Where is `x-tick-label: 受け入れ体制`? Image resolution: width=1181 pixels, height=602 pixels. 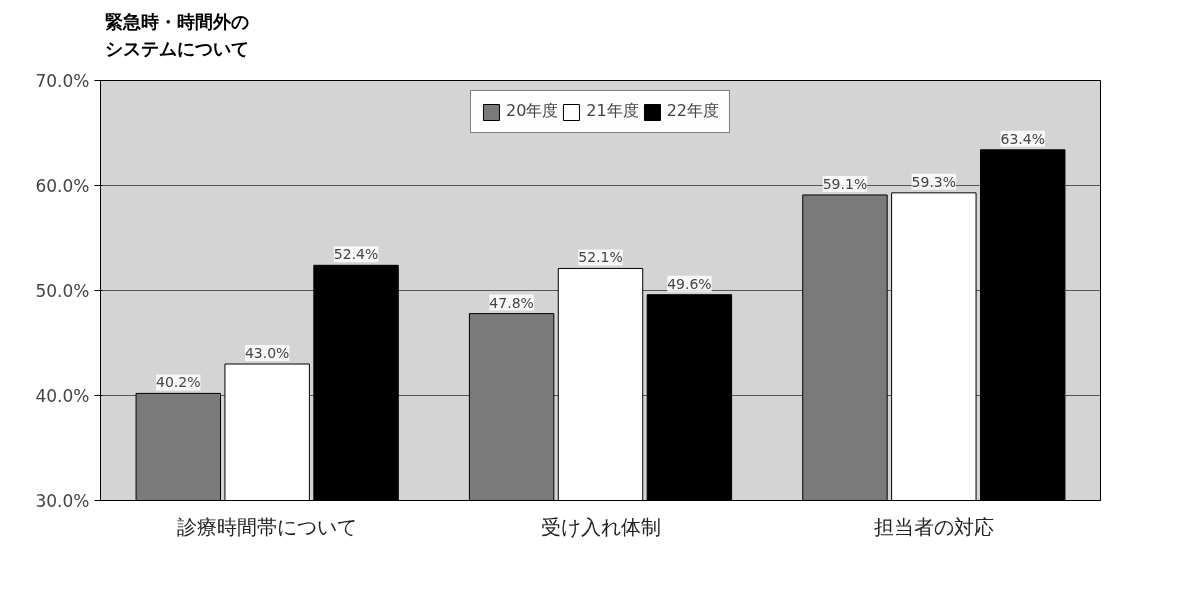 x-tick-label: 受け入れ体制 is located at coordinates (600, 526).